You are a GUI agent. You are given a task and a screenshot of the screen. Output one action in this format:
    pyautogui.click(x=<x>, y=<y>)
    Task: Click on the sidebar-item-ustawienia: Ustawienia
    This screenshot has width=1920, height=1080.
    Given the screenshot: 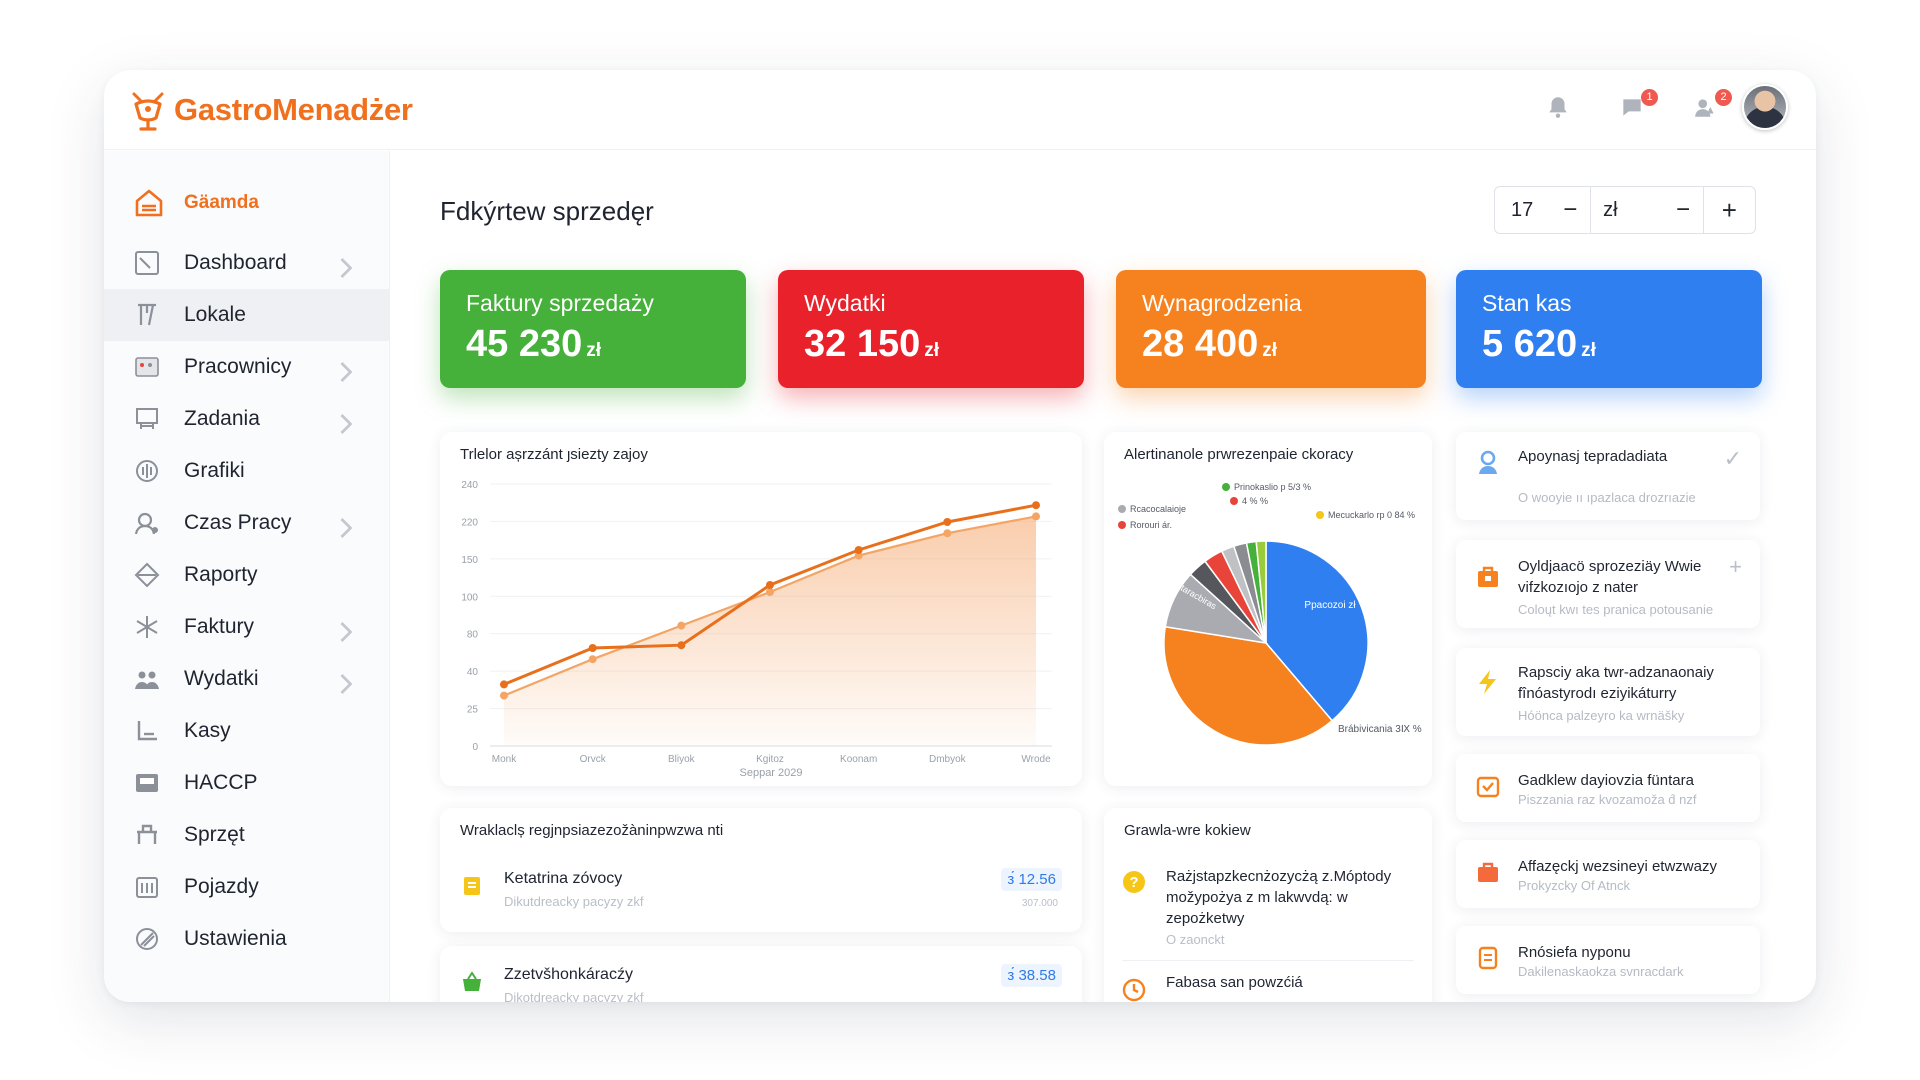 What is the action you would take?
    pyautogui.click(x=246, y=939)
    